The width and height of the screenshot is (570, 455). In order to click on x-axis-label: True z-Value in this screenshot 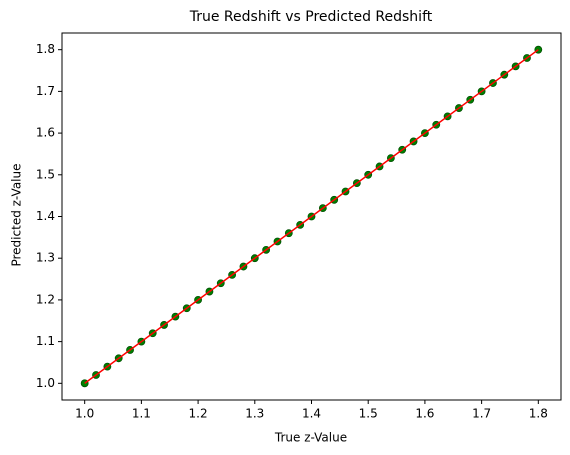, I will do `click(310, 438)`.